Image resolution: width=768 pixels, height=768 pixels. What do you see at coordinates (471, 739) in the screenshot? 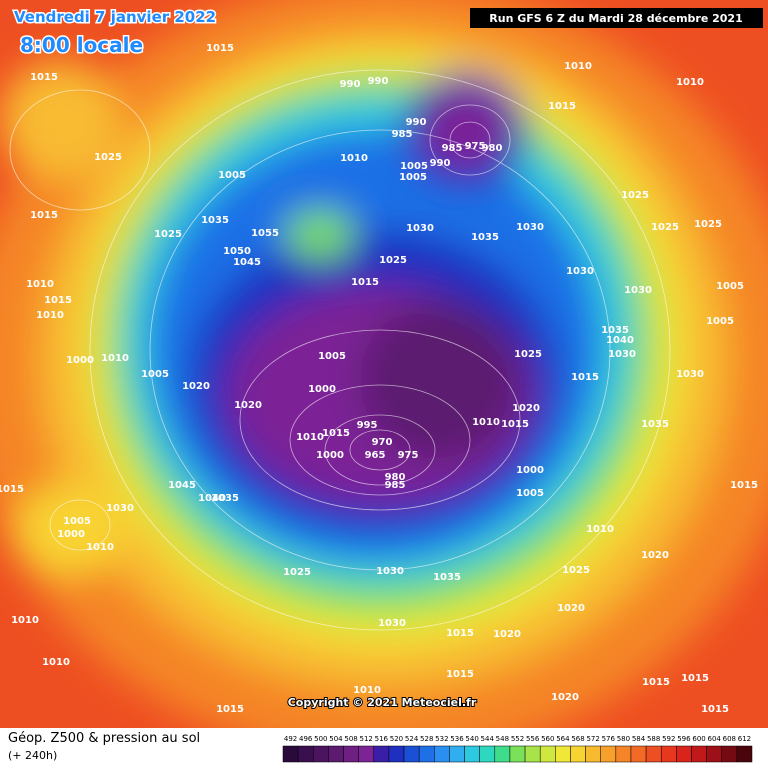
I see `scale-tick-label: 540` at bounding box center [471, 739].